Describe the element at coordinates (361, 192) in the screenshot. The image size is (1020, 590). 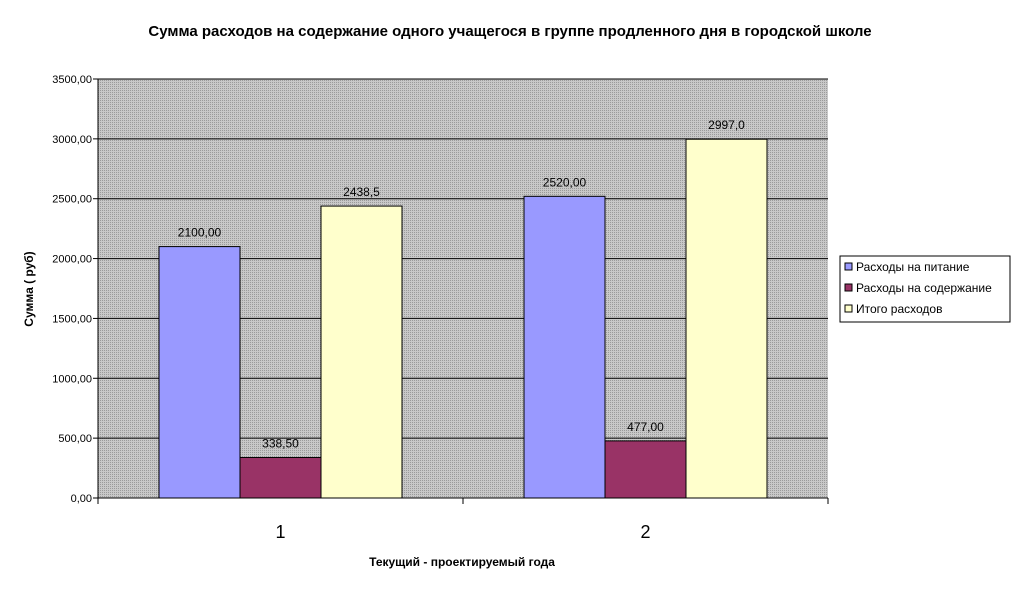
I see `data-label: 2438,5` at that location.